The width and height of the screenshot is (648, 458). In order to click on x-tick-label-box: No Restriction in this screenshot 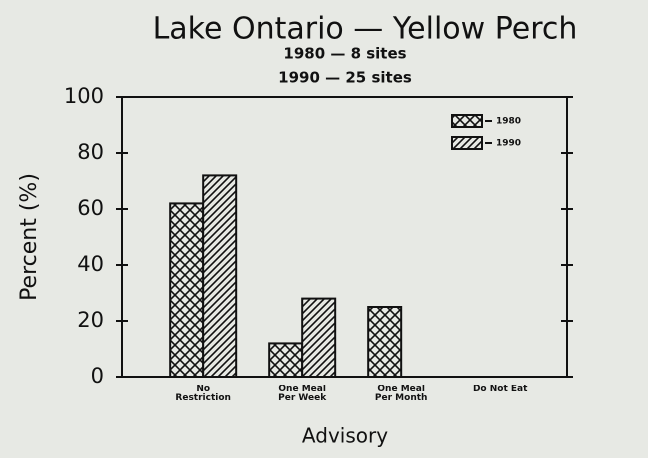, I will do `click(203, 394)`.